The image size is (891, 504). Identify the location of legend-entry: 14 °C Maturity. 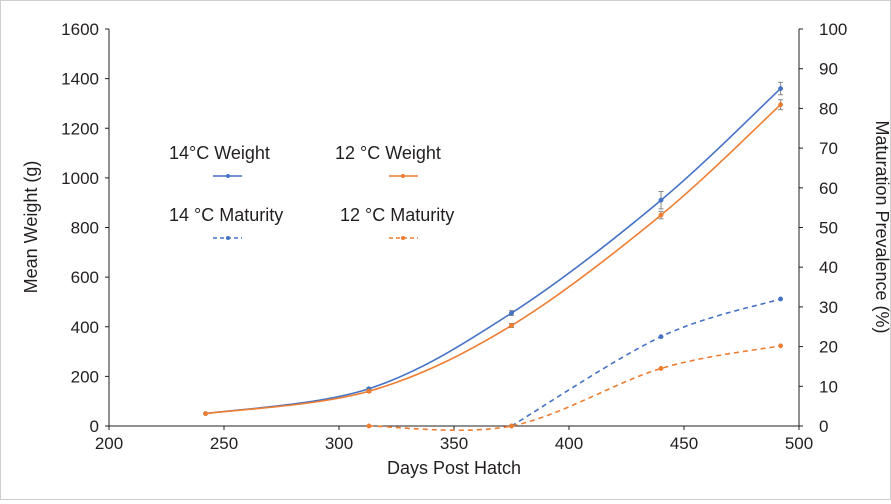
(226, 222).